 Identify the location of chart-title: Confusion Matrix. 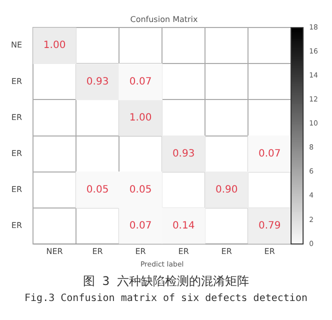
(164, 19).